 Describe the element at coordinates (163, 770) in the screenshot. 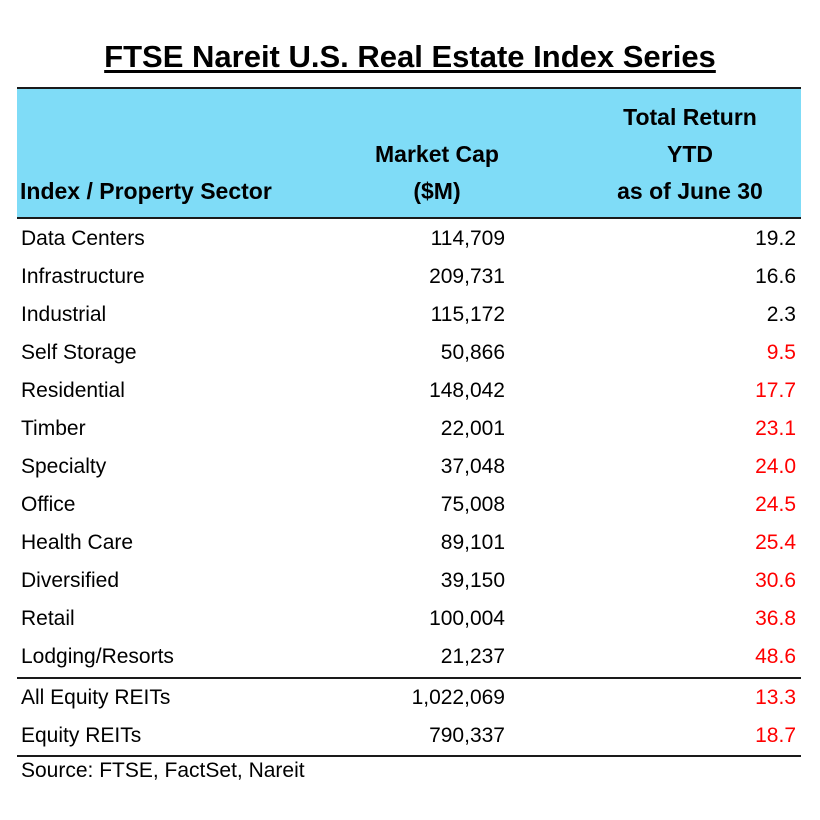

I see `source-note: Source: FTSE, FactSet, Nareit` at that location.